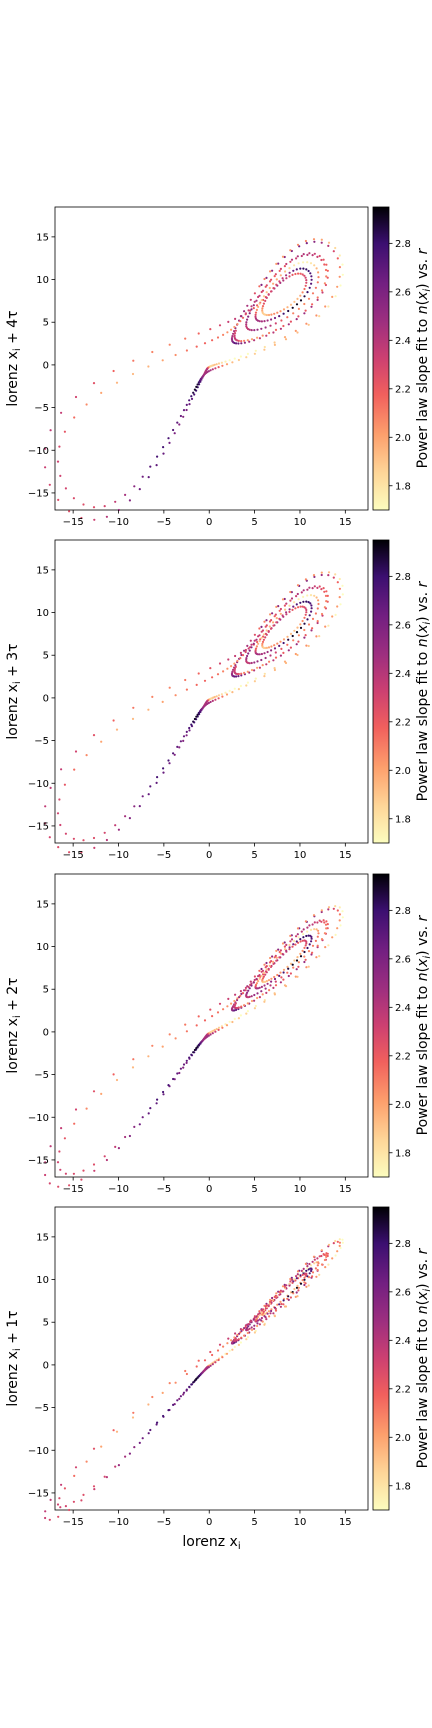 This screenshot has height=1728, width=432. What do you see at coordinates (403, 1292) in the screenshot?
I see `colorbar-tick-label: 2.6` at bounding box center [403, 1292].